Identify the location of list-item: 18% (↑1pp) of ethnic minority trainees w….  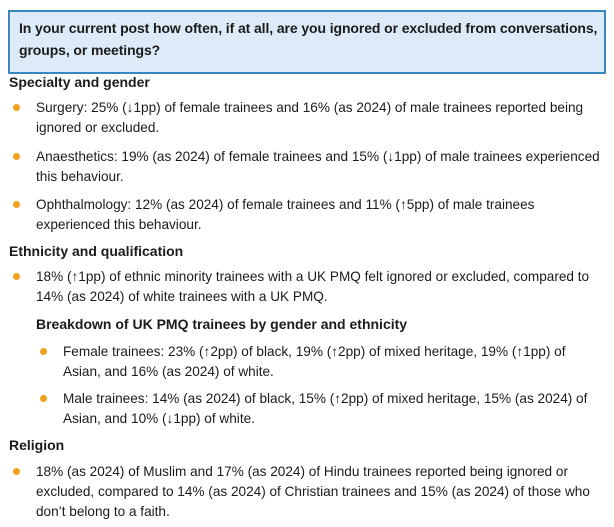
(307, 287).